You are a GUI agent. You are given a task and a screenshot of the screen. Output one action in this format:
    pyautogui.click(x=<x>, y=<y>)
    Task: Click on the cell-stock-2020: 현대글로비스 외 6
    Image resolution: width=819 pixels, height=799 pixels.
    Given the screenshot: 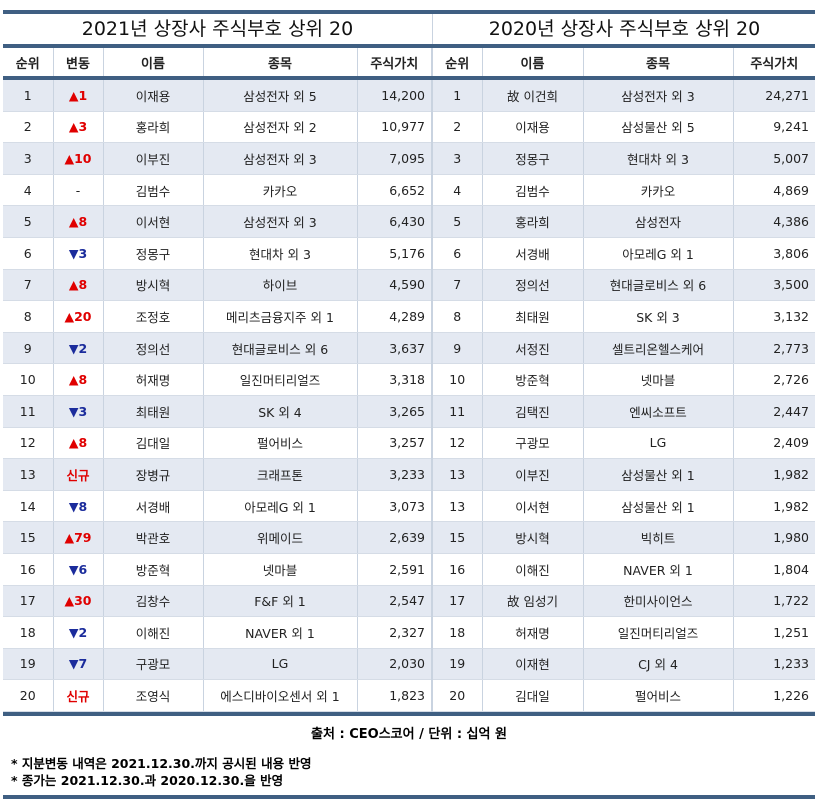 What is the action you would take?
    pyautogui.click(x=658, y=285)
    